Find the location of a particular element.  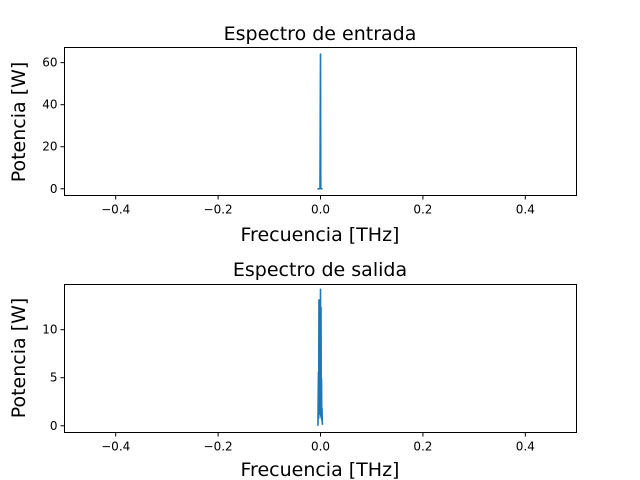

y-tick-label: 60 is located at coordinates (49, 63).